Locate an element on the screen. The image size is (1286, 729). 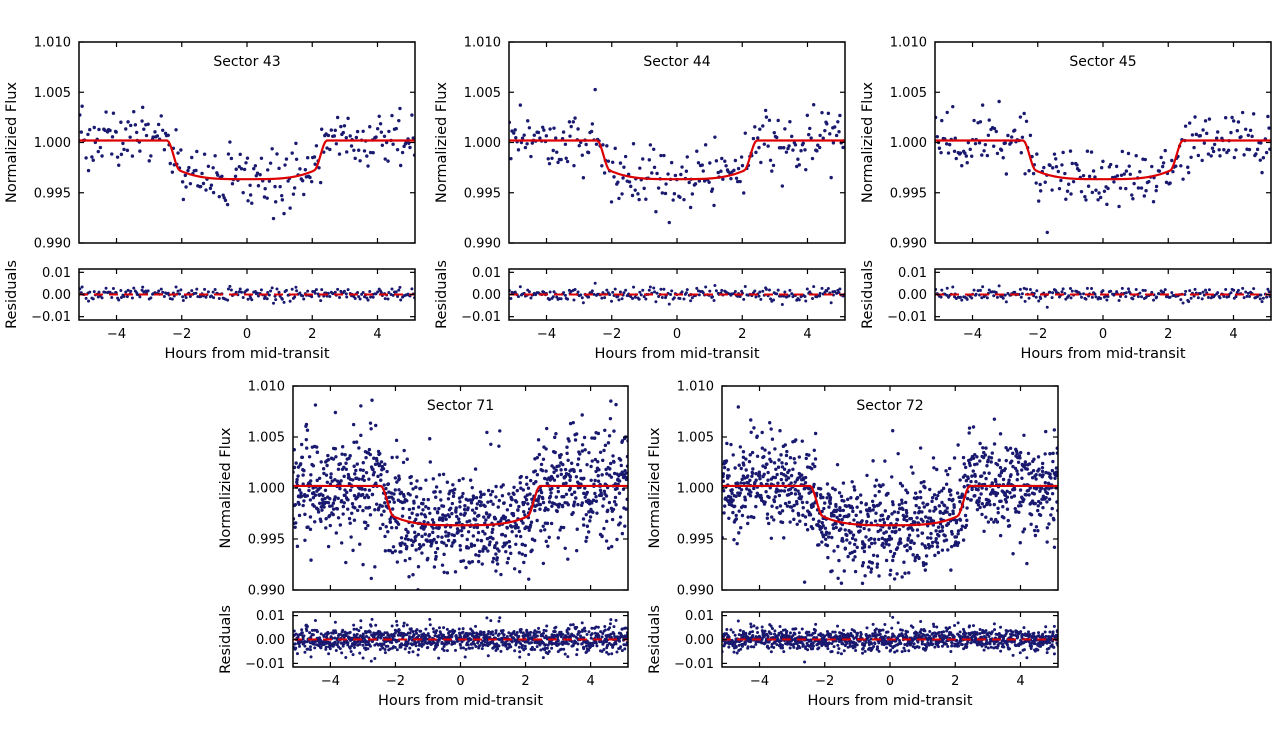
panel-title: Sector 72 is located at coordinates (889, 406).